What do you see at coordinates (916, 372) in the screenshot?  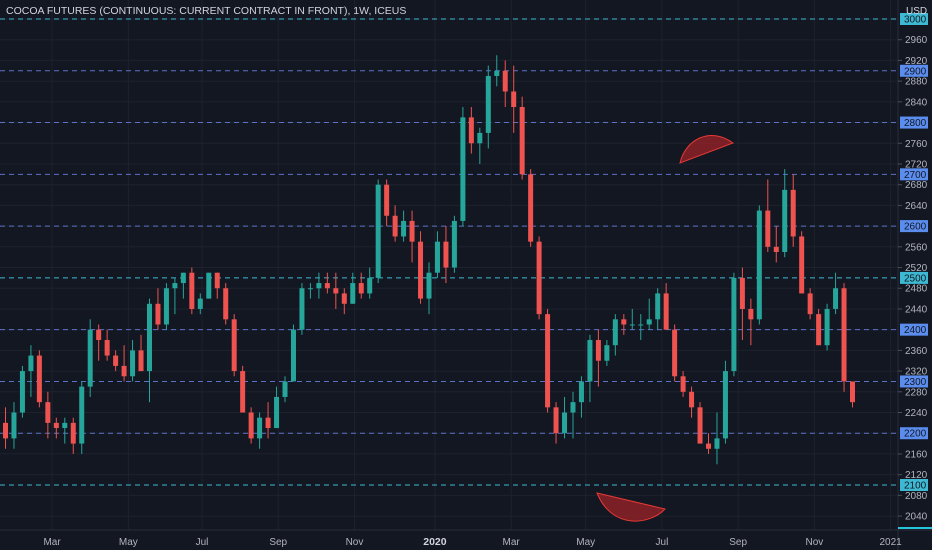 I see `price-axis-tick-label: 2320` at bounding box center [916, 372].